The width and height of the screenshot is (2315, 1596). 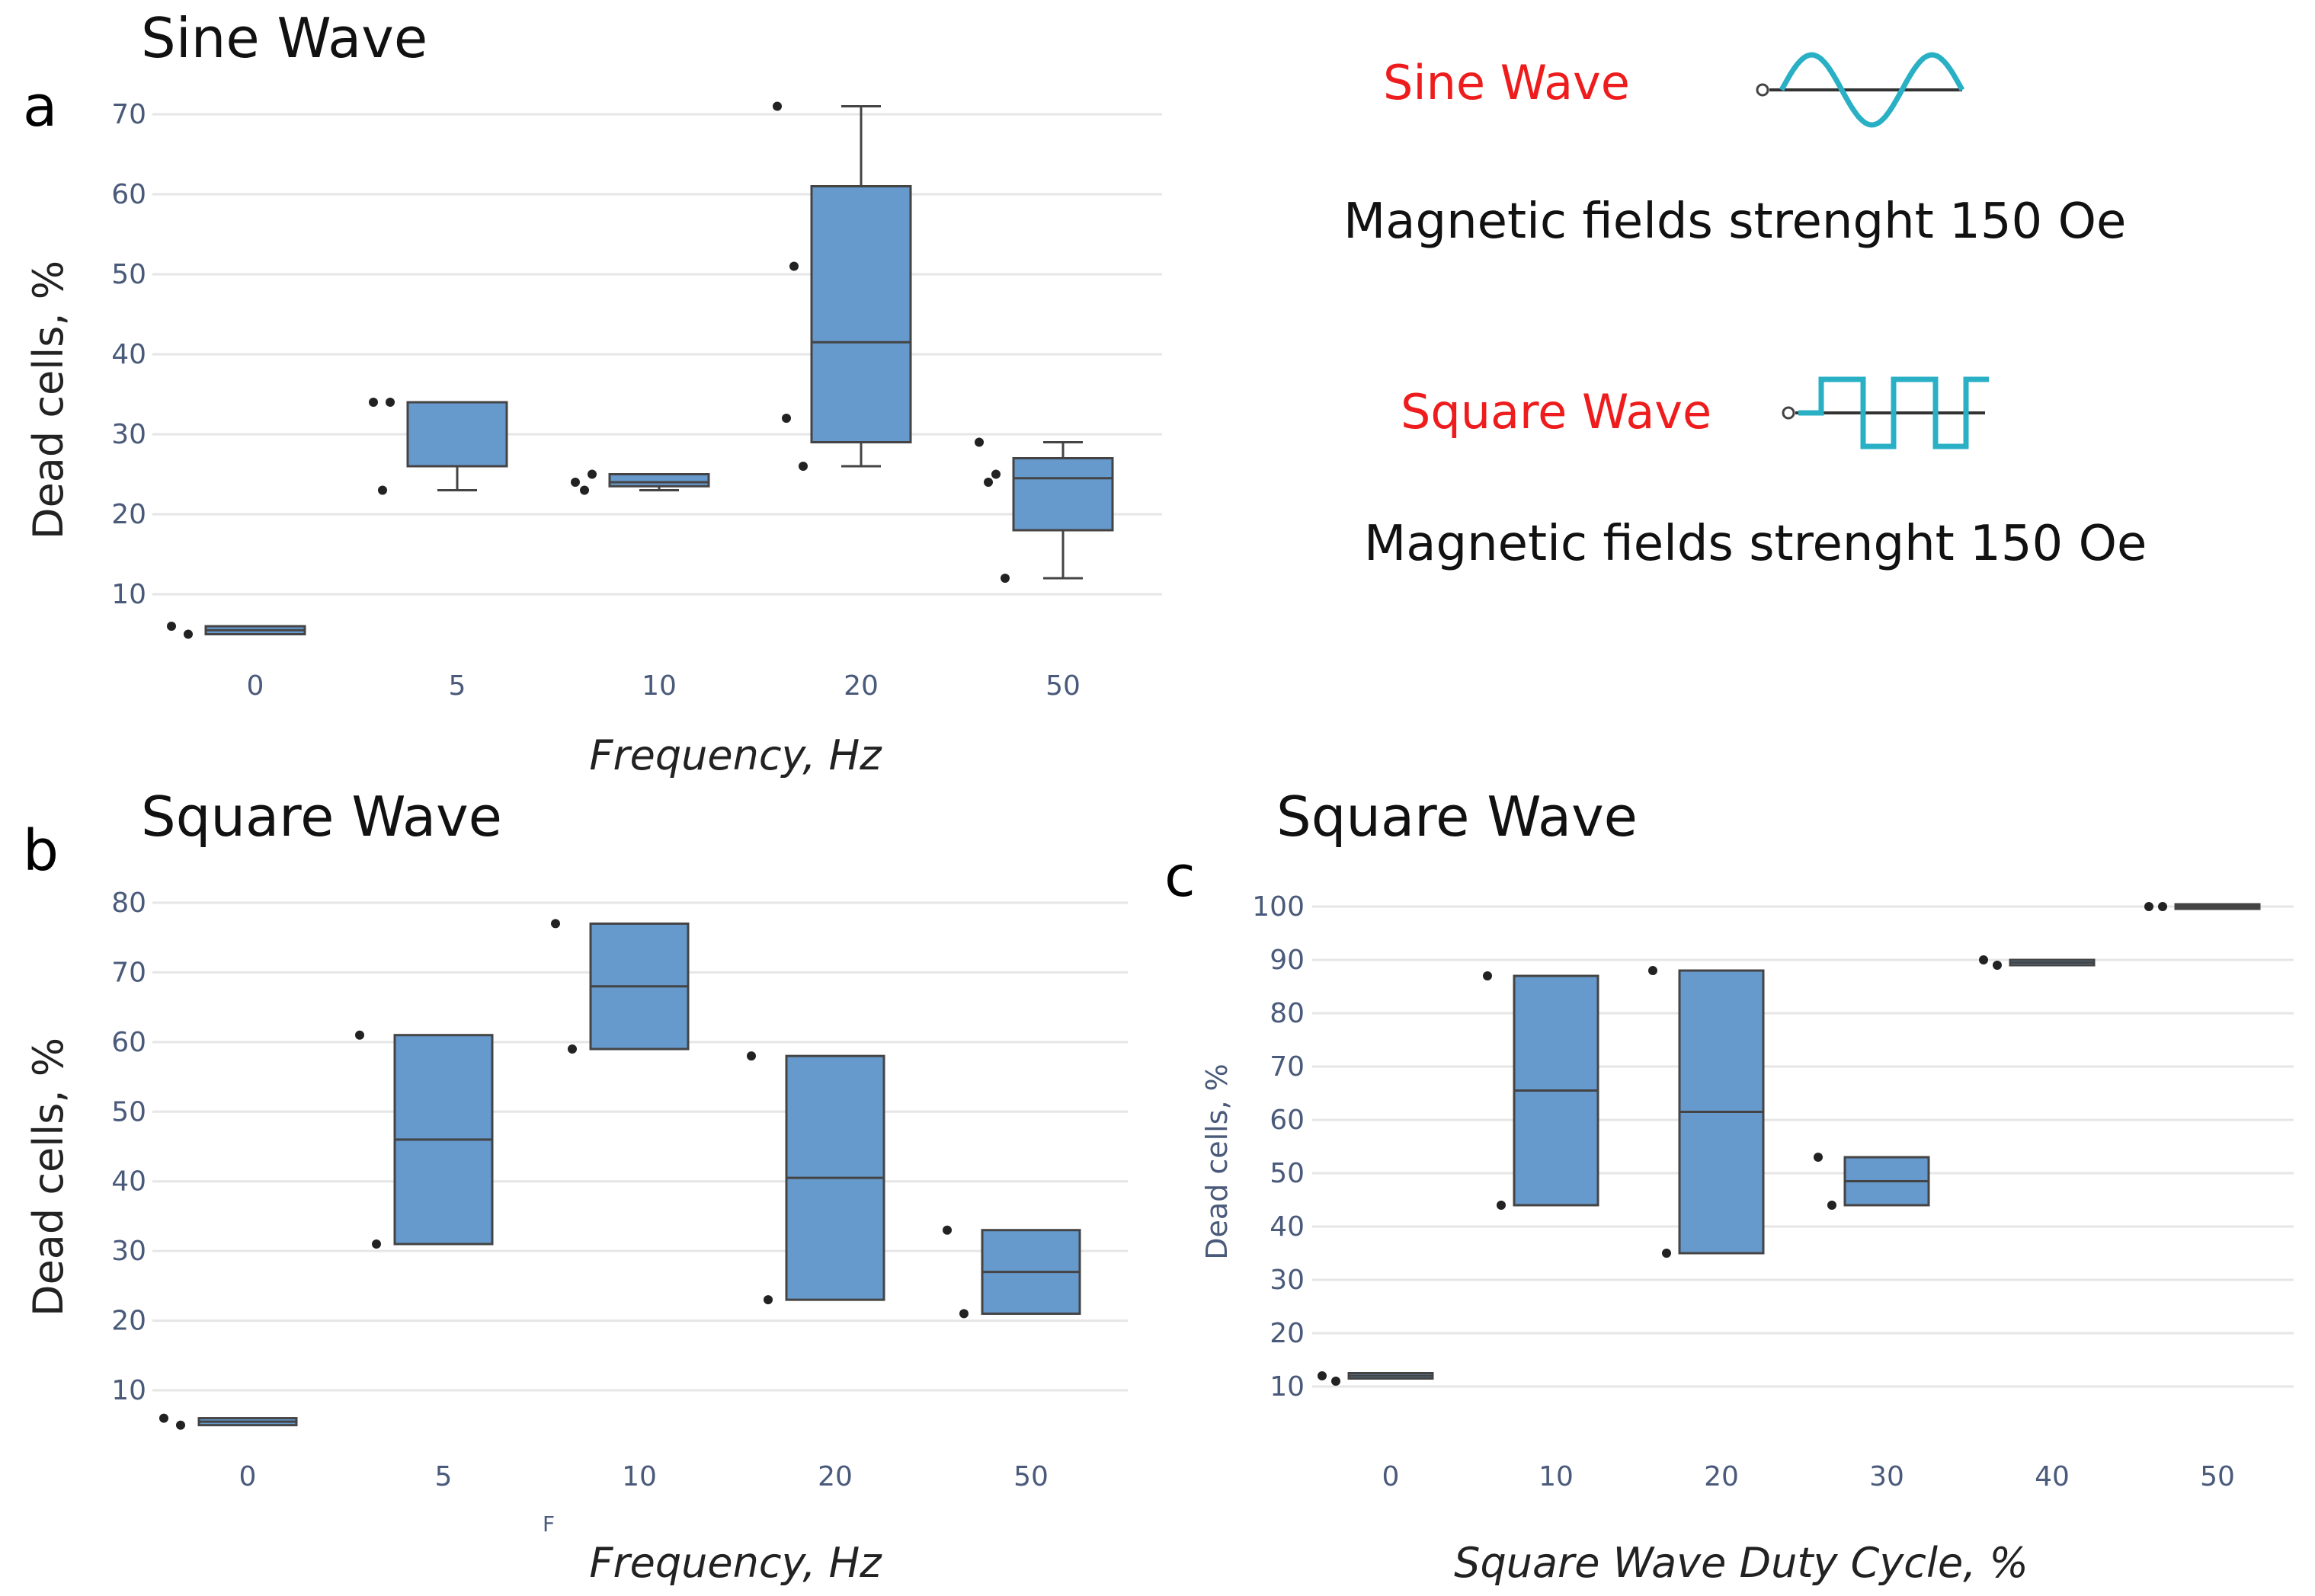 What do you see at coordinates (735, 1563) in the screenshot?
I see `chart-b-xlabel: Frequency, Hz` at bounding box center [735, 1563].